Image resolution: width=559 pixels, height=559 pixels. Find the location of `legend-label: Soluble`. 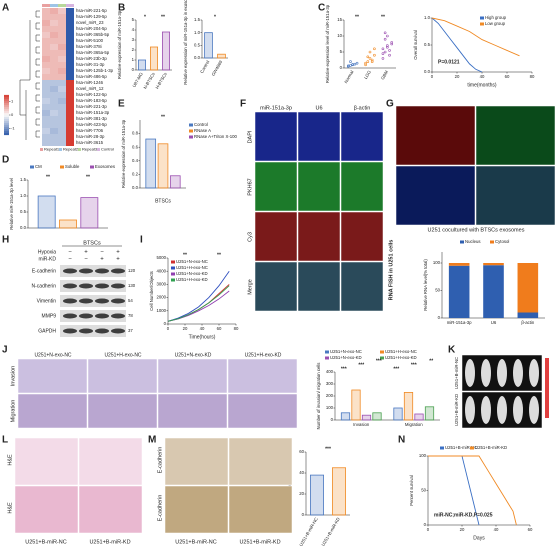

legend-label: Soluble is located at coordinates (72, 166).